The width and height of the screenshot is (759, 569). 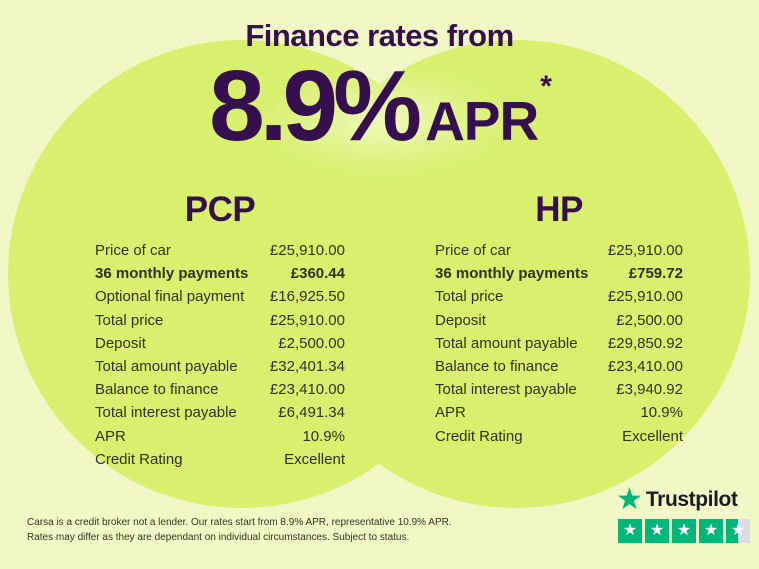 What do you see at coordinates (220, 209) in the screenshot?
I see `pcp-heading: PCP` at bounding box center [220, 209].